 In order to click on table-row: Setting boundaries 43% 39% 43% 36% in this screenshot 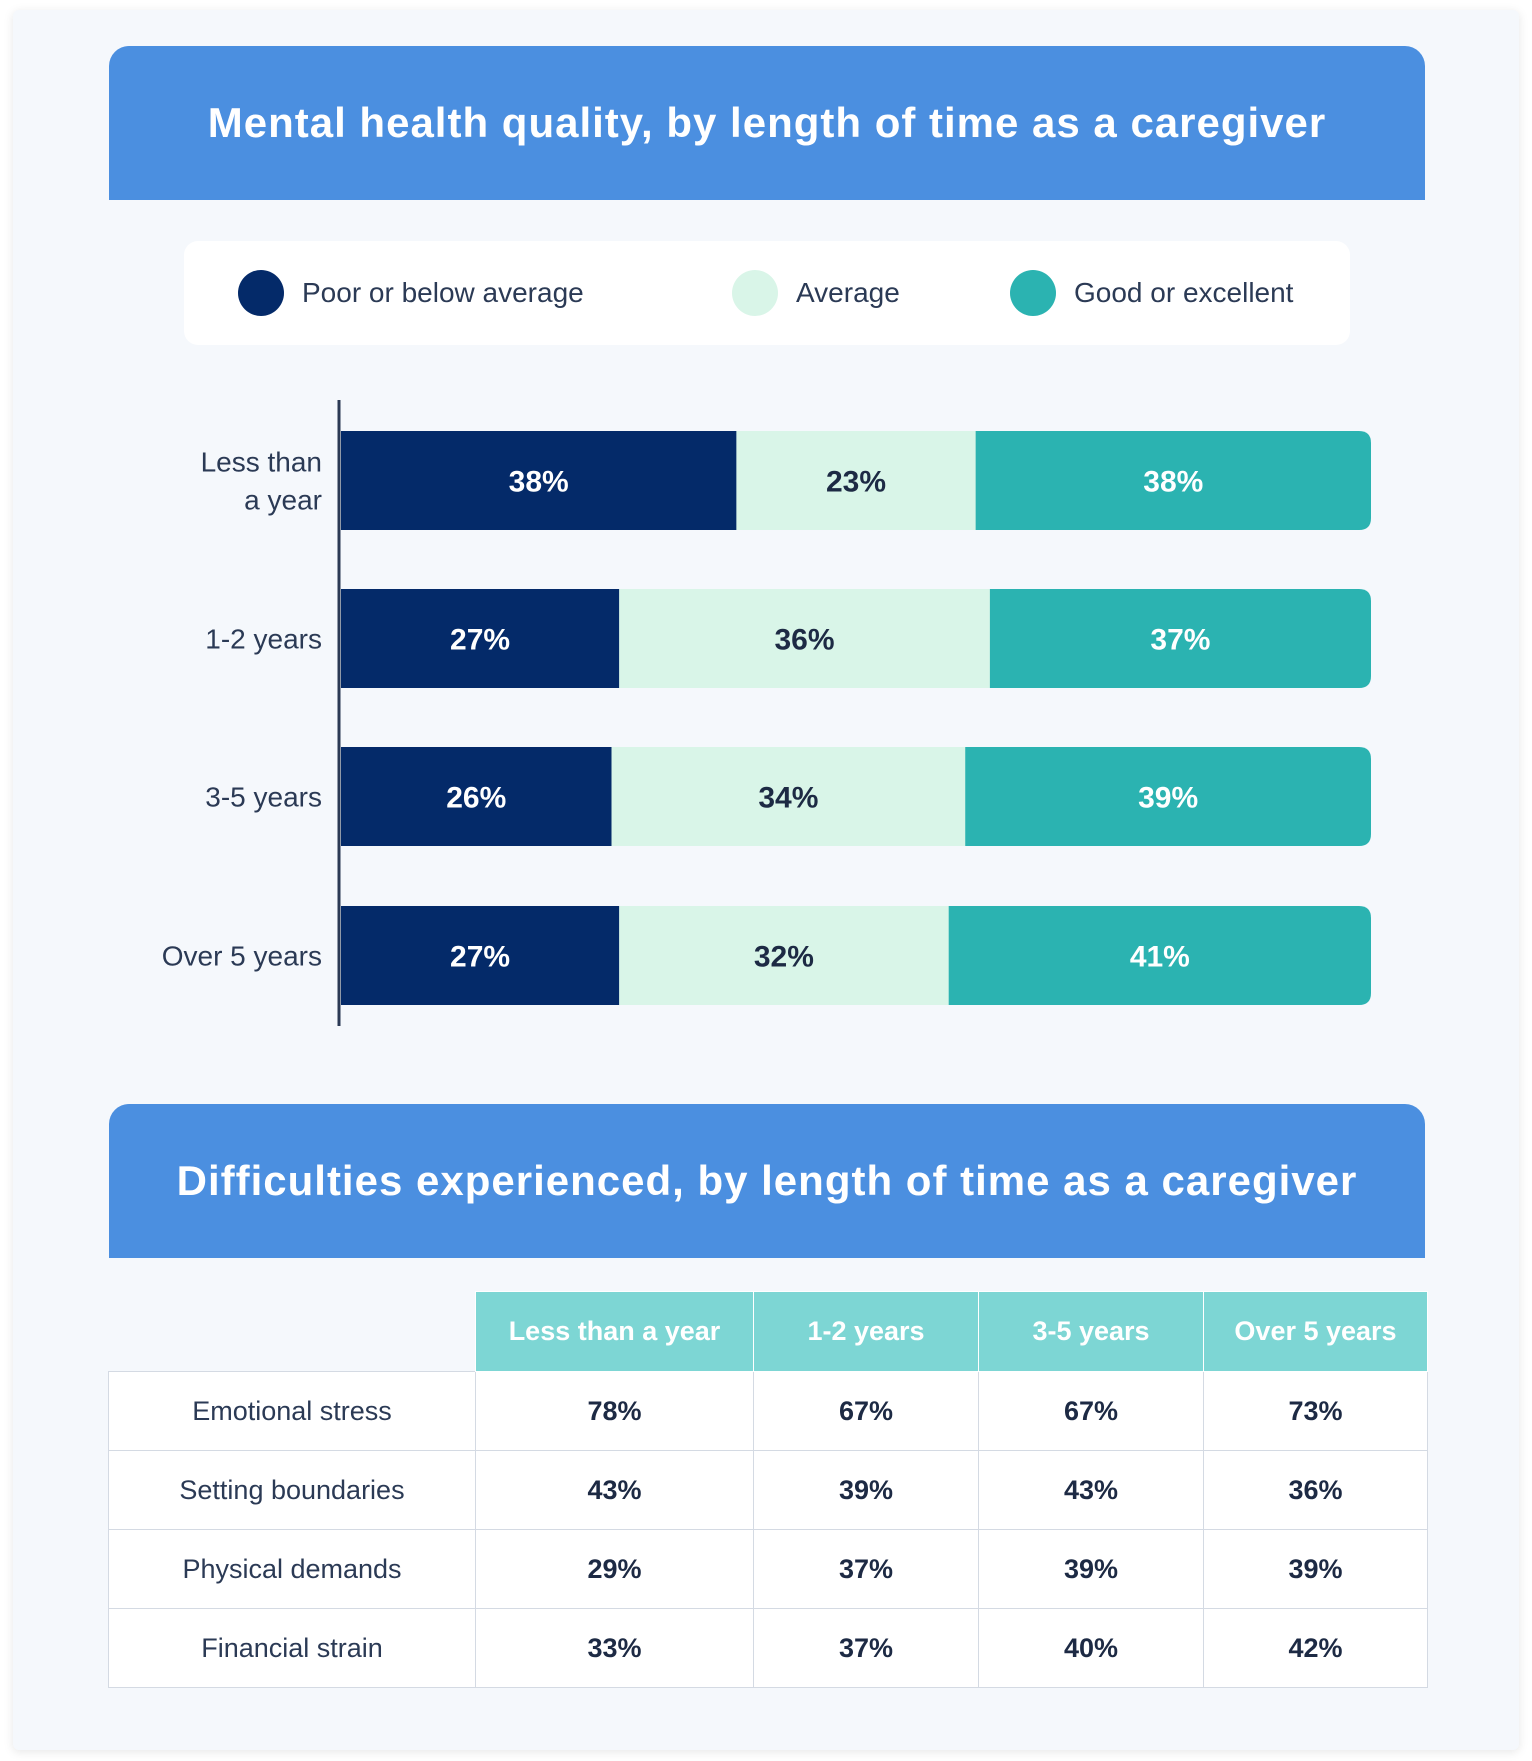, I will do `click(768, 1490)`.